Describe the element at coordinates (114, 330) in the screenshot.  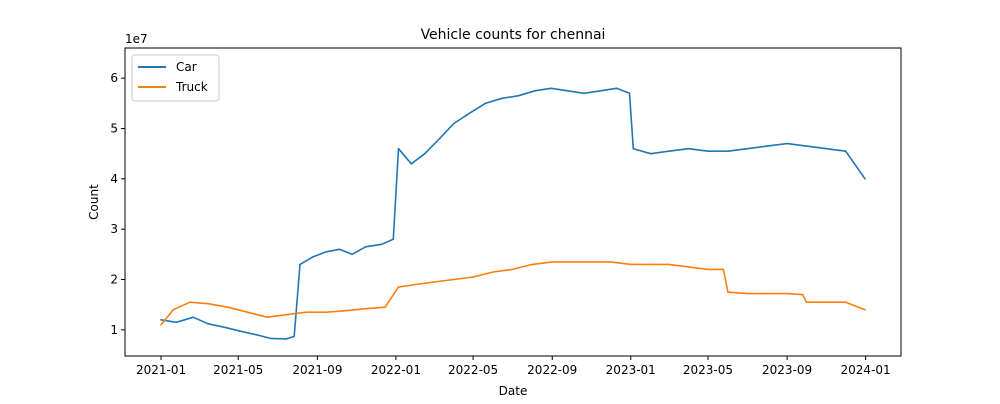
I see `y-tick-label: 1` at that location.